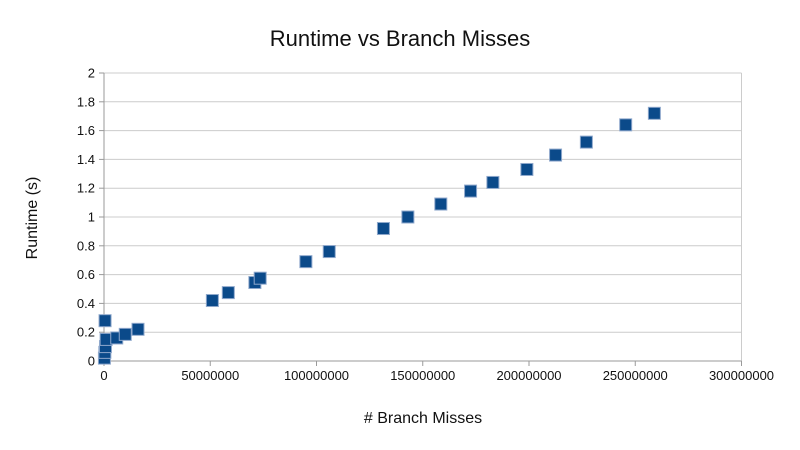 This screenshot has height=450, width=800. Describe the element at coordinates (741, 375) in the screenshot. I see `x-tick-label: 300000000` at that location.